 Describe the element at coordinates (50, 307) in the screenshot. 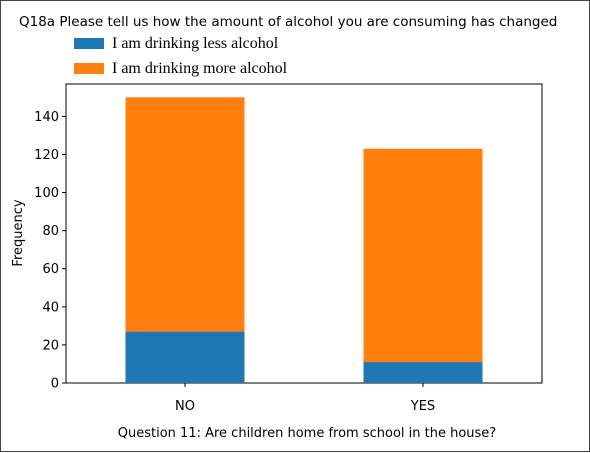

I see `y-tick-label: 40` at that location.